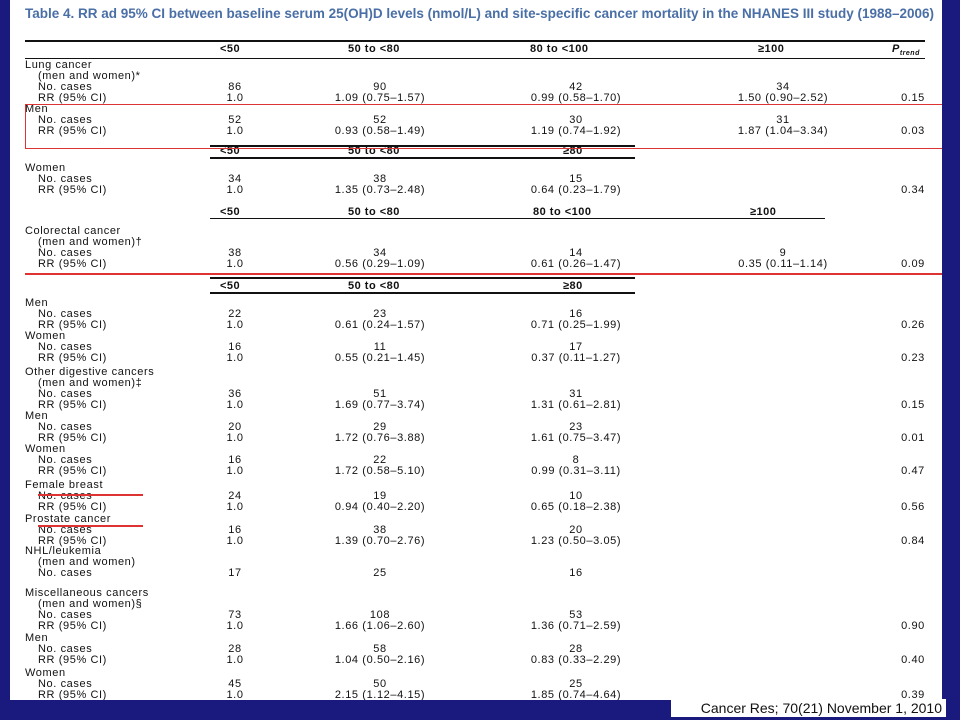 The height and width of the screenshot is (720, 960). What do you see at coordinates (576, 98) in the screenshot?
I see `table-cell: 0.99 (0.58–1.70)` at bounding box center [576, 98].